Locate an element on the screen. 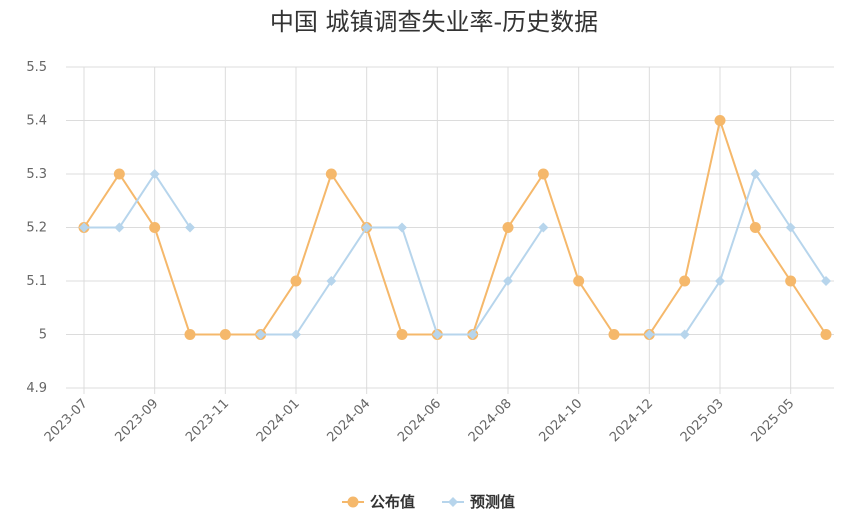  legend-item-published: 公布值 is located at coordinates (378, 502).